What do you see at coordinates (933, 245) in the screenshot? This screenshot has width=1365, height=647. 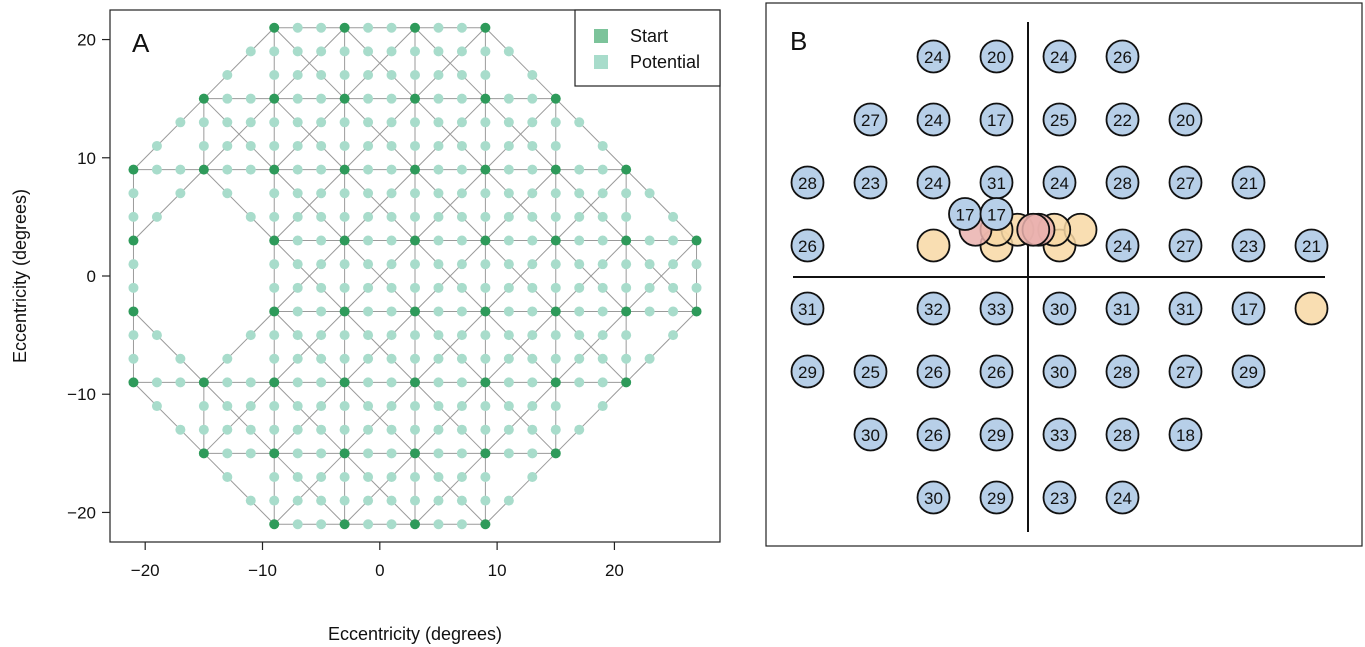 I see `visual-field-location` at bounding box center [933, 245].